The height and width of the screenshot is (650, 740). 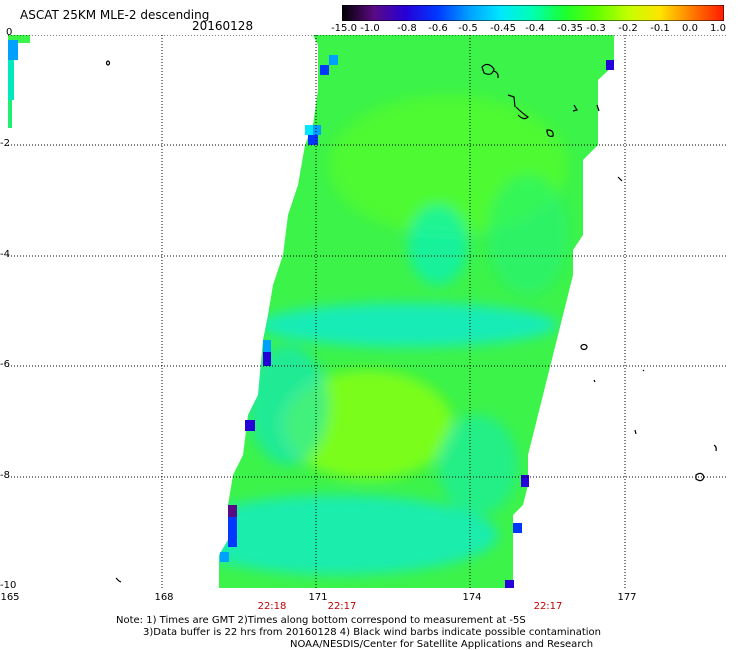 I want to click on x-axis-label-177: 177, so click(x=627, y=597).